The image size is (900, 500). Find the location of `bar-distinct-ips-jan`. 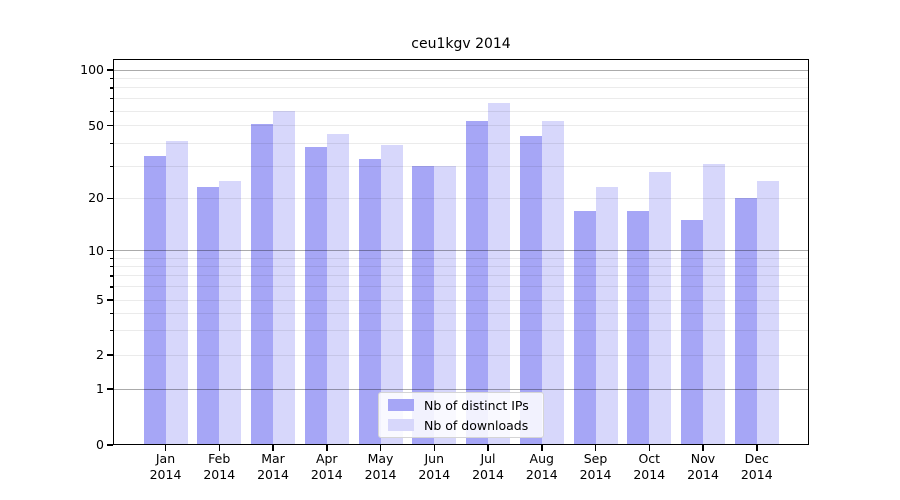

bar-distinct-ips-jan is located at coordinates (154, 300).